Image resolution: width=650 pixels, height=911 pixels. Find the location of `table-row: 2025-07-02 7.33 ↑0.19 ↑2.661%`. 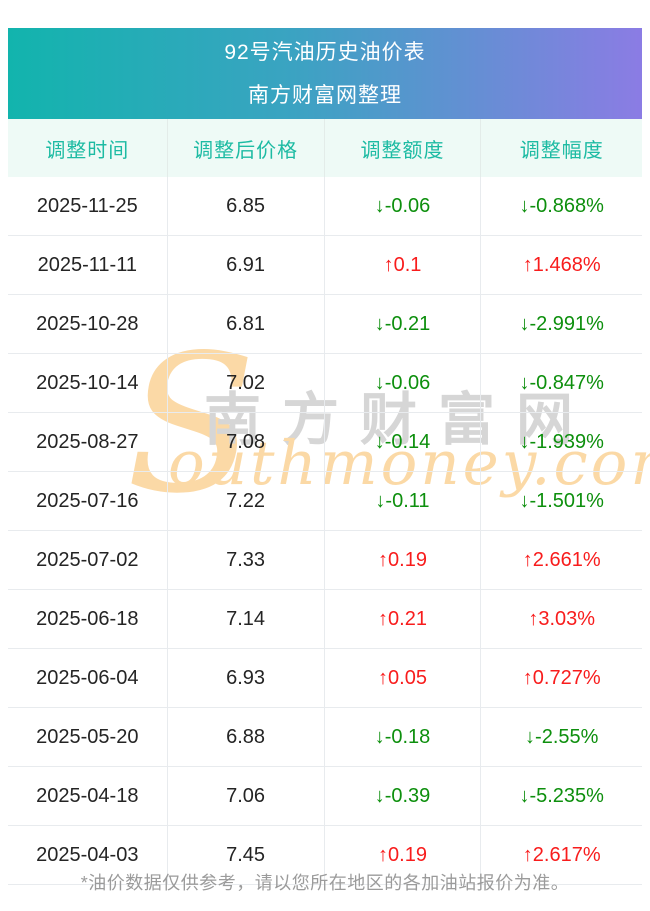

table-row: 2025-07-02 7.33 ↑0.19 ↑2.661% is located at coordinates (325, 560).